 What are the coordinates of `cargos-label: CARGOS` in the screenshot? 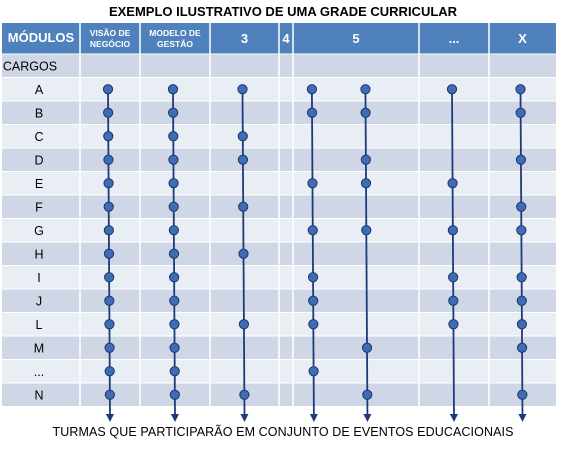 It's located at (30, 66).